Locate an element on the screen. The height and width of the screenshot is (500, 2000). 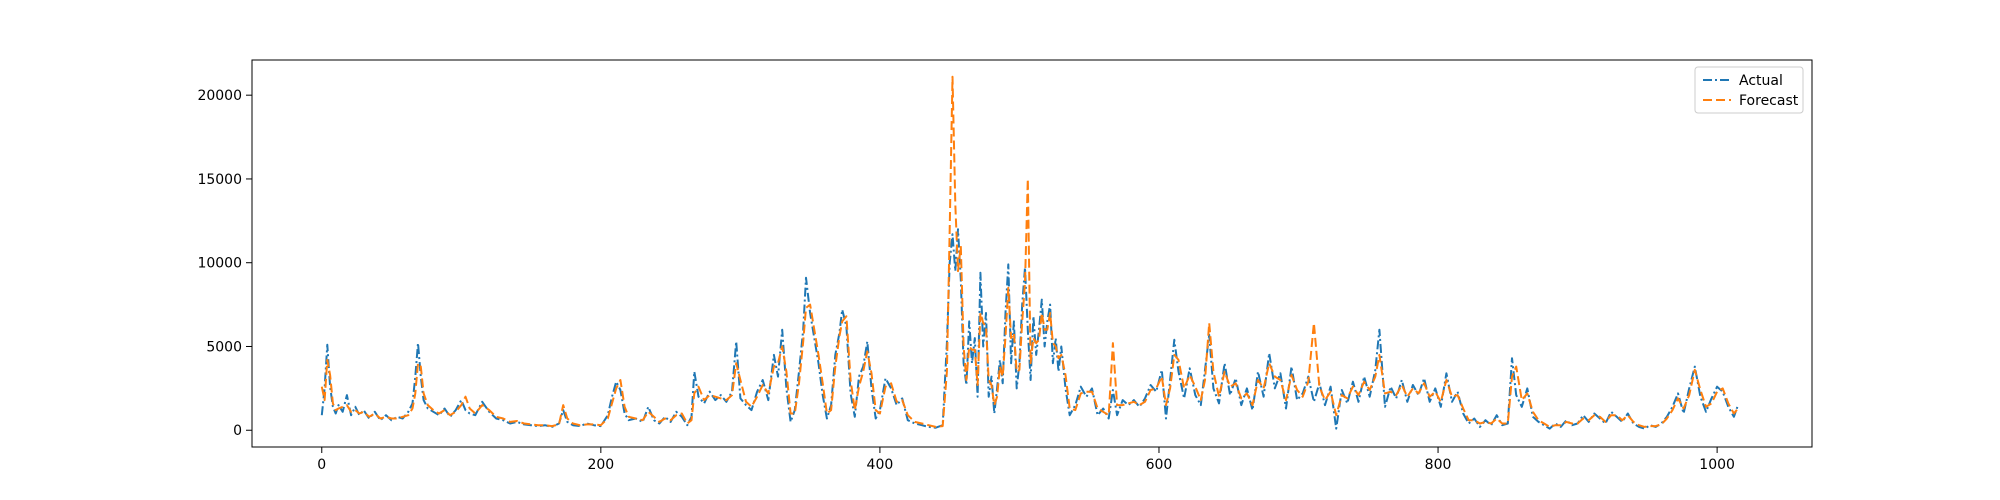
x-tick-label-600: 600 is located at coordinates (1159, 465).